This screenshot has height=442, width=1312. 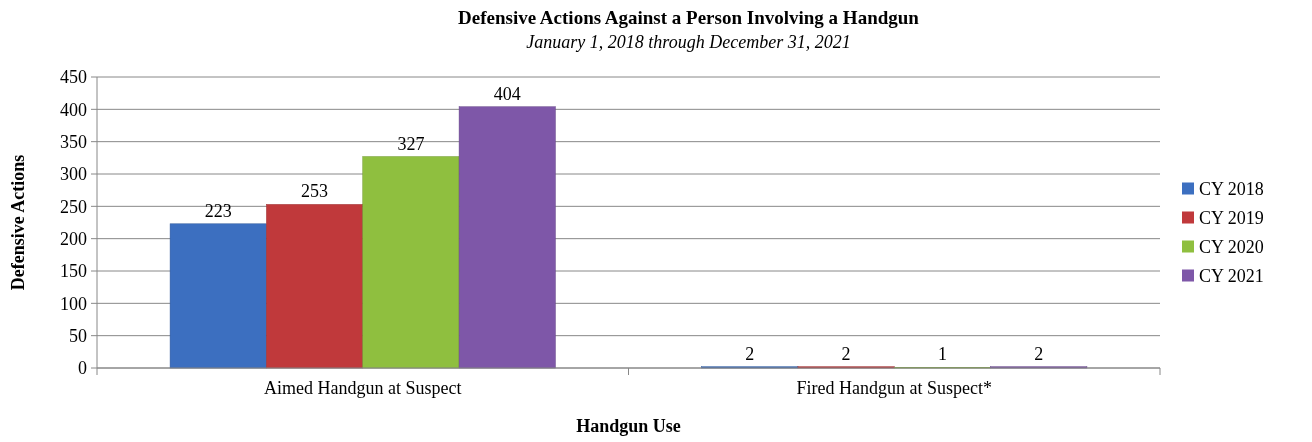 I want to click on y-tick-label: 350, so click(x=73, y=141).